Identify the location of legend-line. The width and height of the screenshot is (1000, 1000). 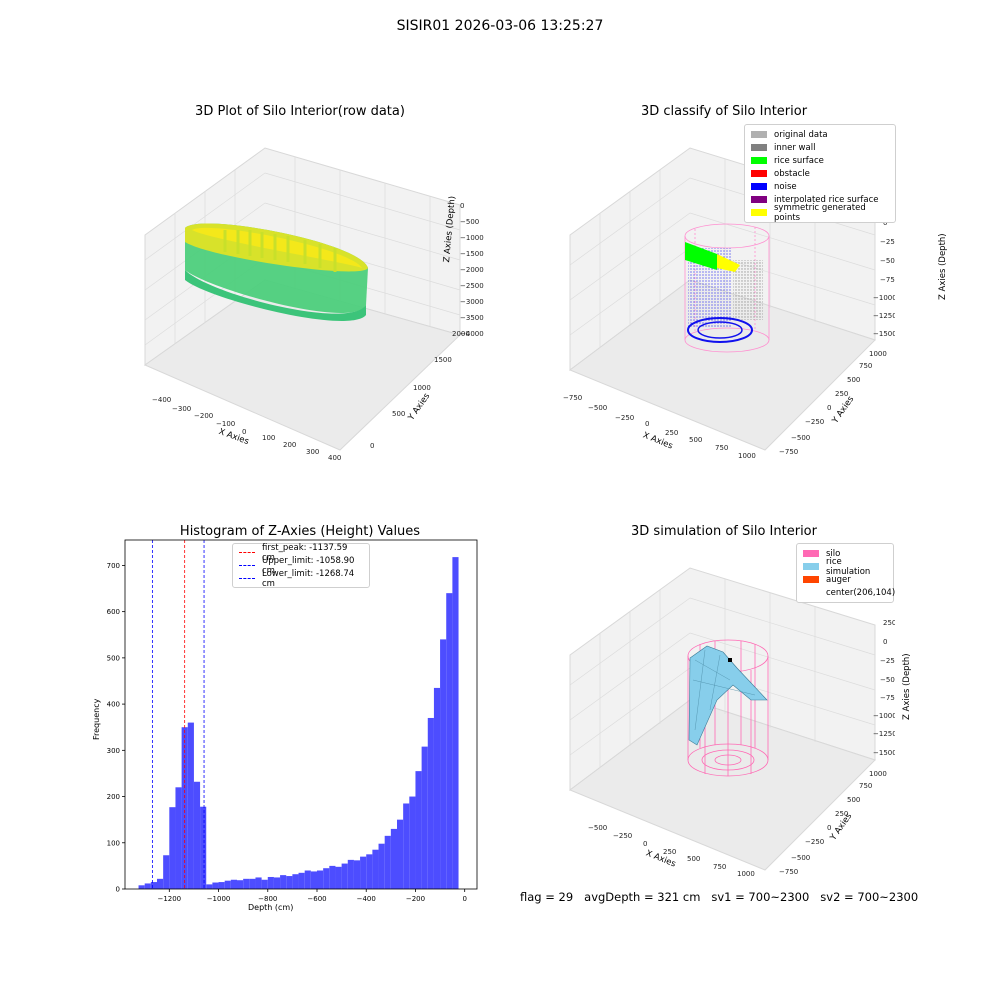
(247, 552).